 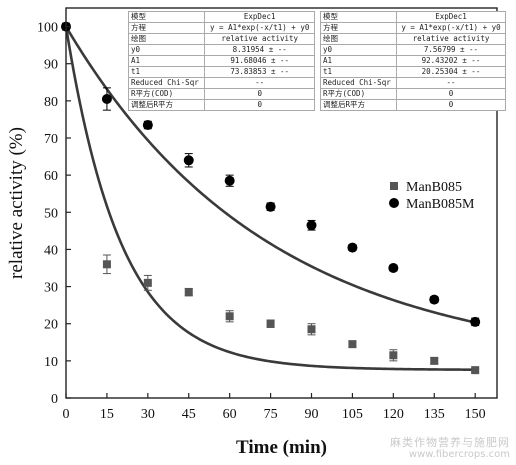 What do you see at coordinates (271, 414) in the screenshot?
I see `x-tick-label: 75` at bounding box center [271, 414].